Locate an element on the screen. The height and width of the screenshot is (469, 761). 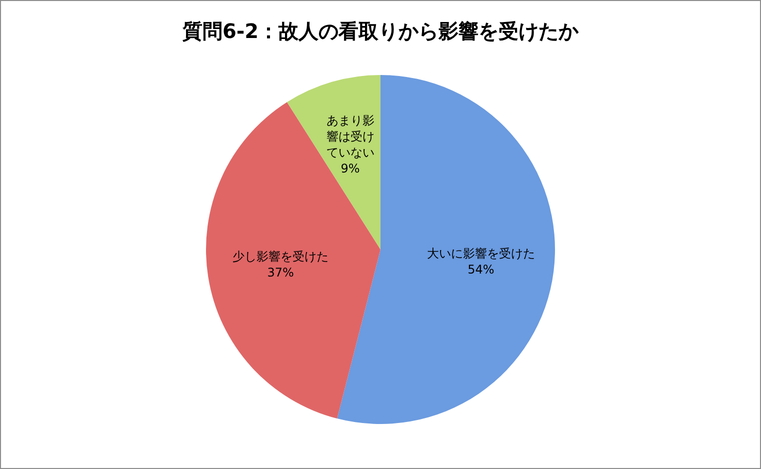
data-label: 54% is located at coordinates (481, 269).